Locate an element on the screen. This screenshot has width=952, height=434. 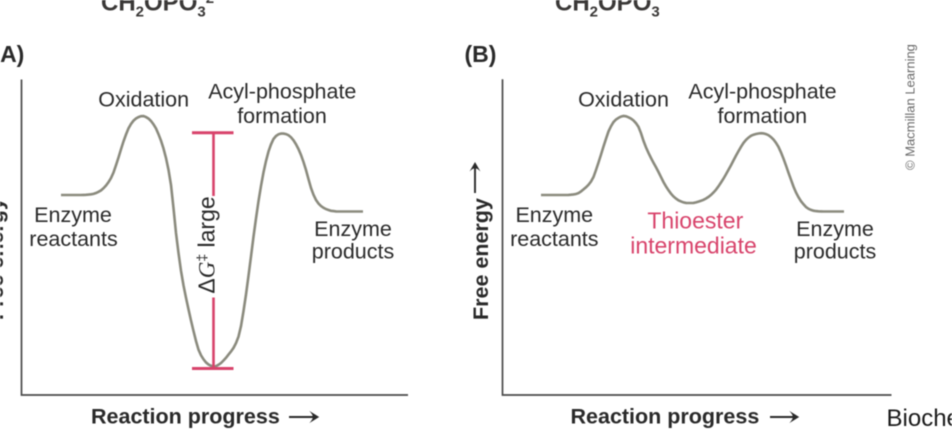
svg-text: CH2OPO32– is located at coordinates (161, 10).